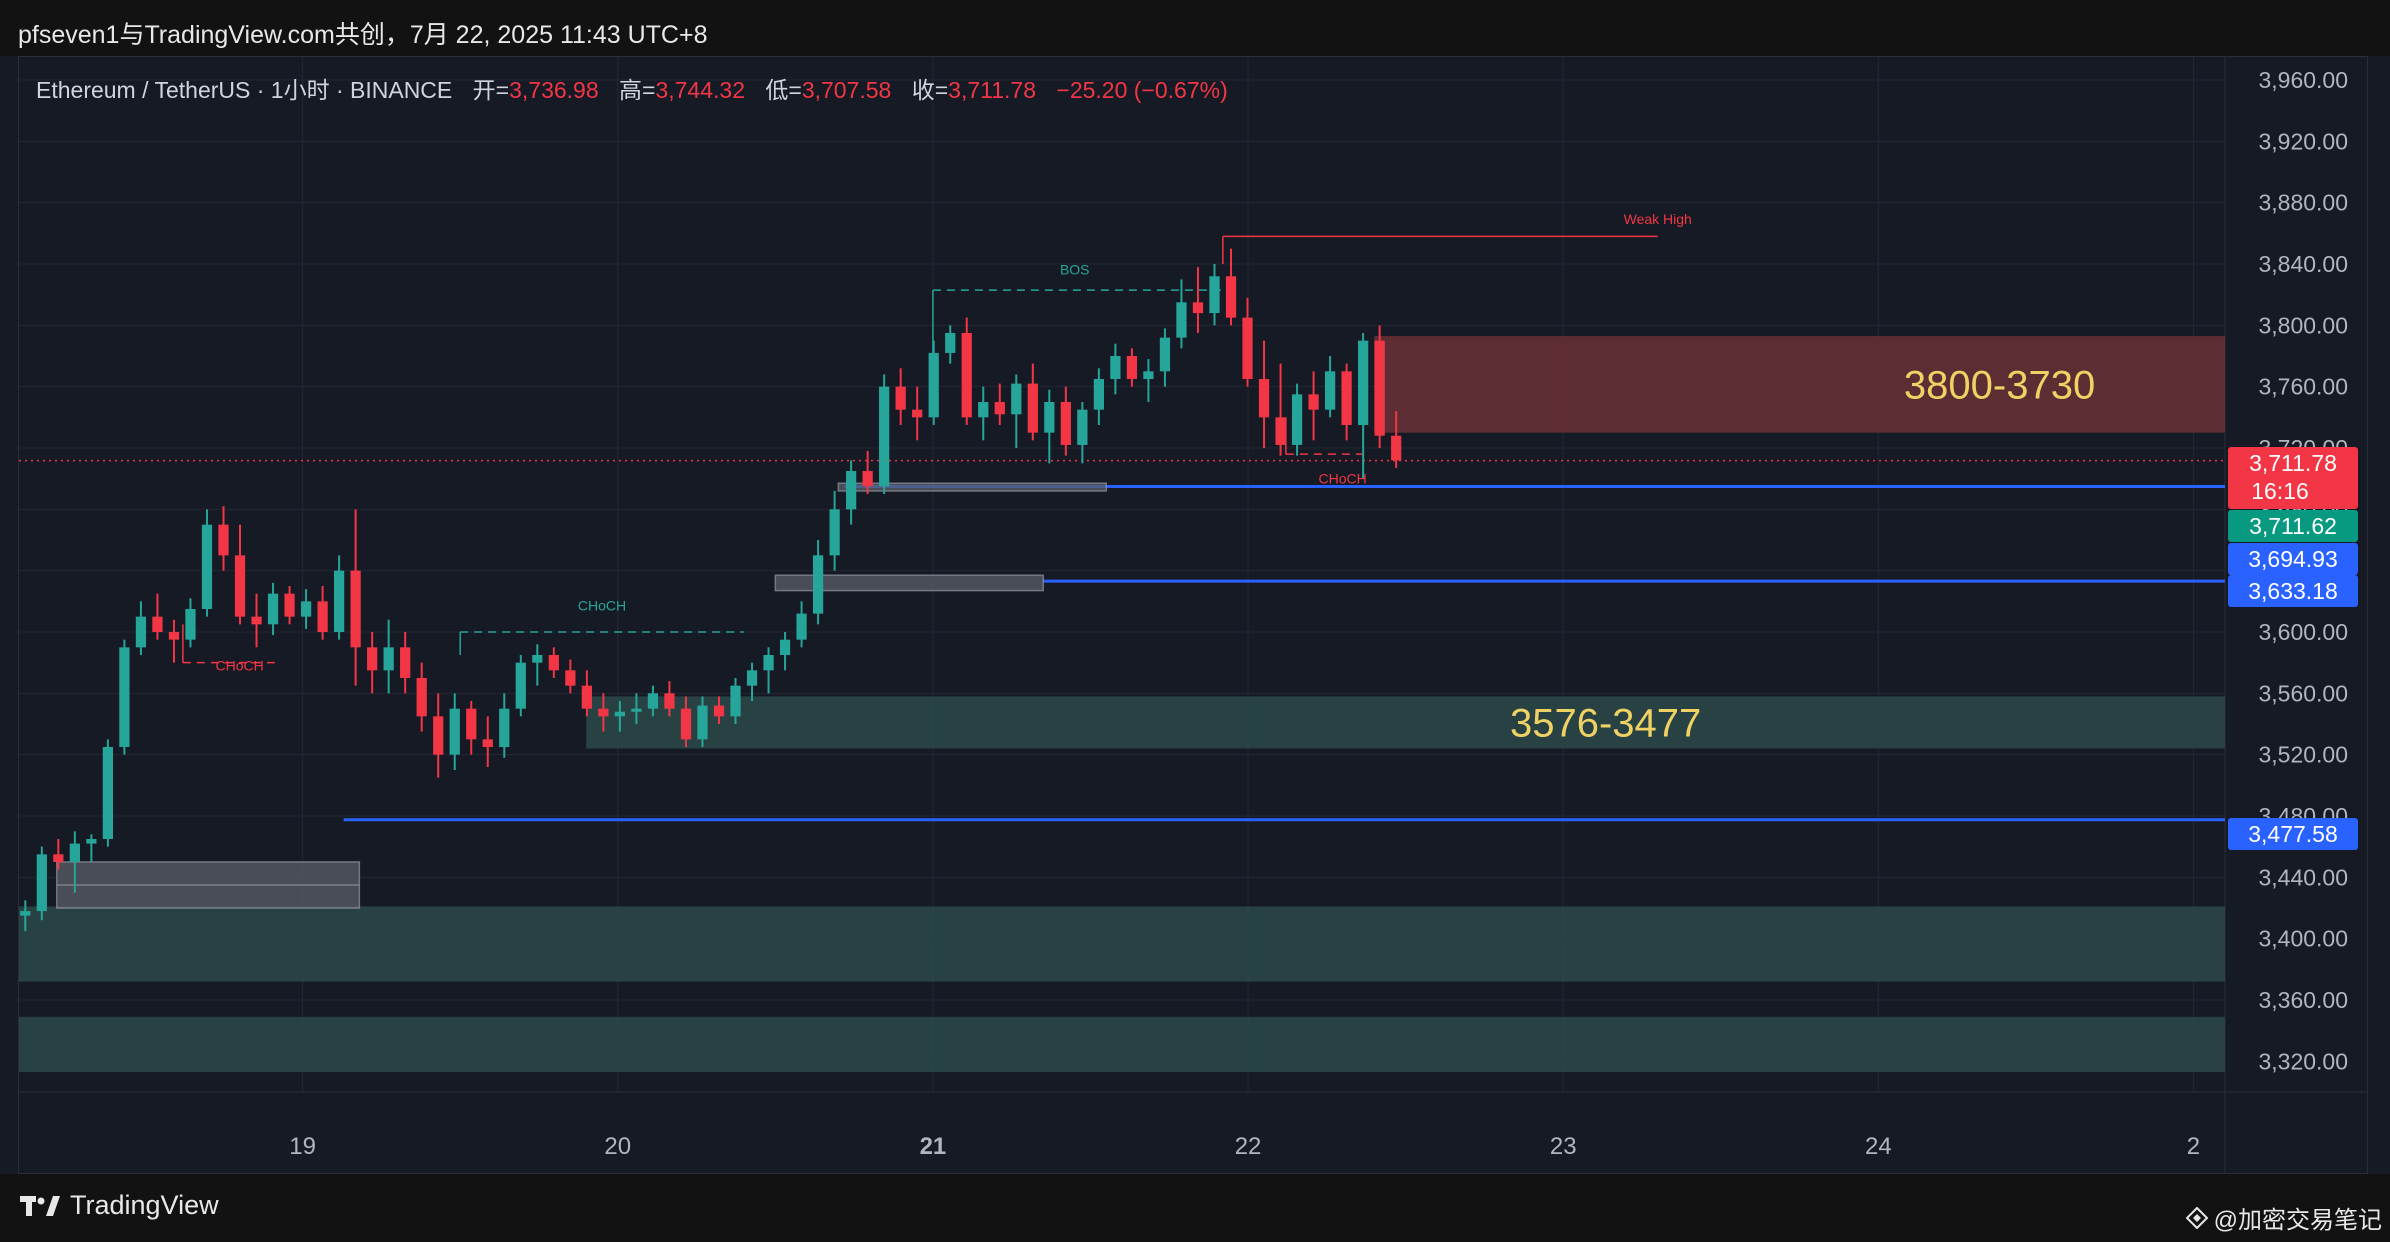 Image resolution: width=2390 pixels, height=1242 pixels. I want to click on price-tag-countdown: 16:16, so click(2280, 491).